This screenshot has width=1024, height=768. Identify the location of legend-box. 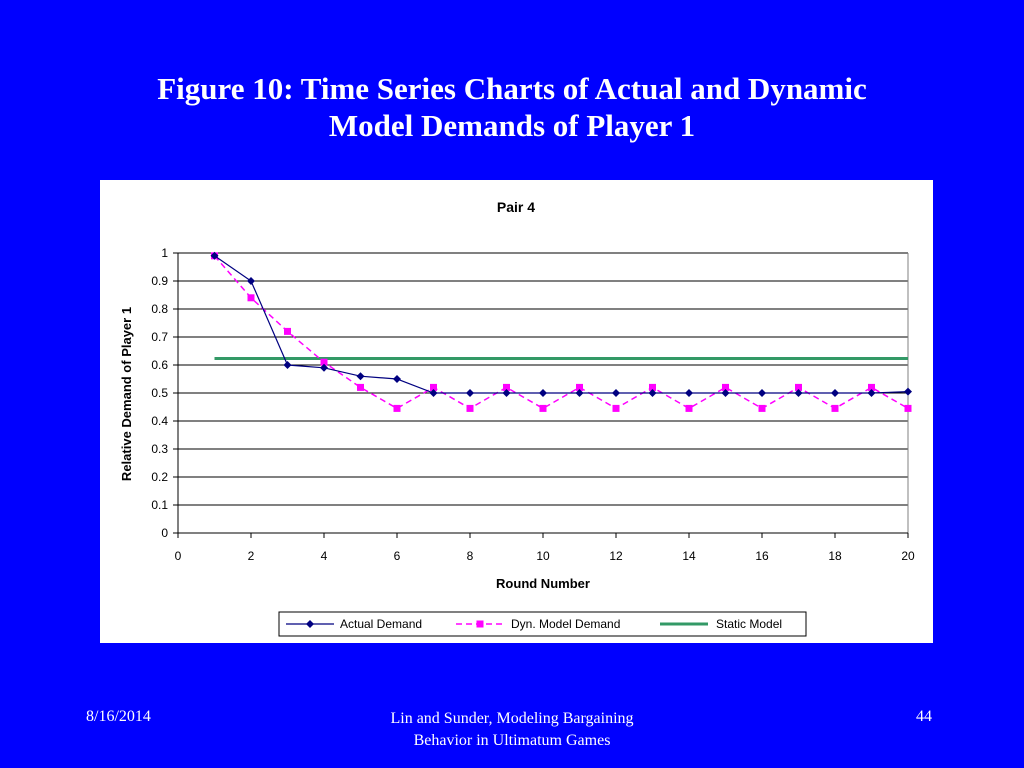
(542, 624).